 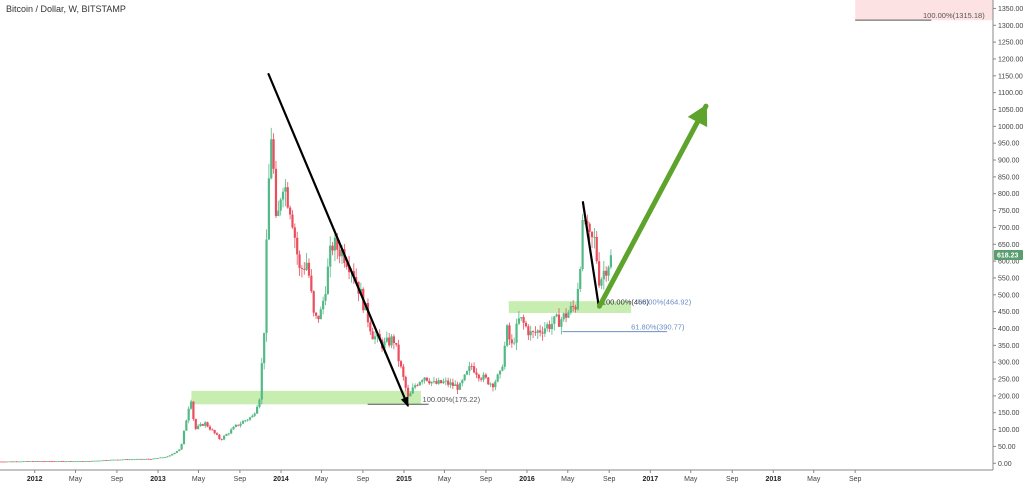 I want to click on y-tick-label-14: 700.00, so click(x=1009, y=228).